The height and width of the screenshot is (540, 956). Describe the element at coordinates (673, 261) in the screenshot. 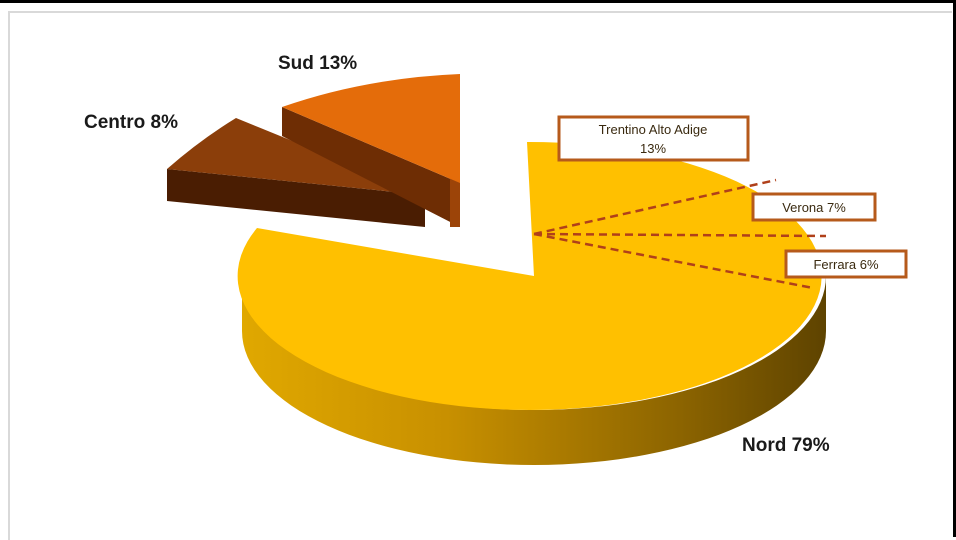

I see `leader-line-ferrara` at that location.